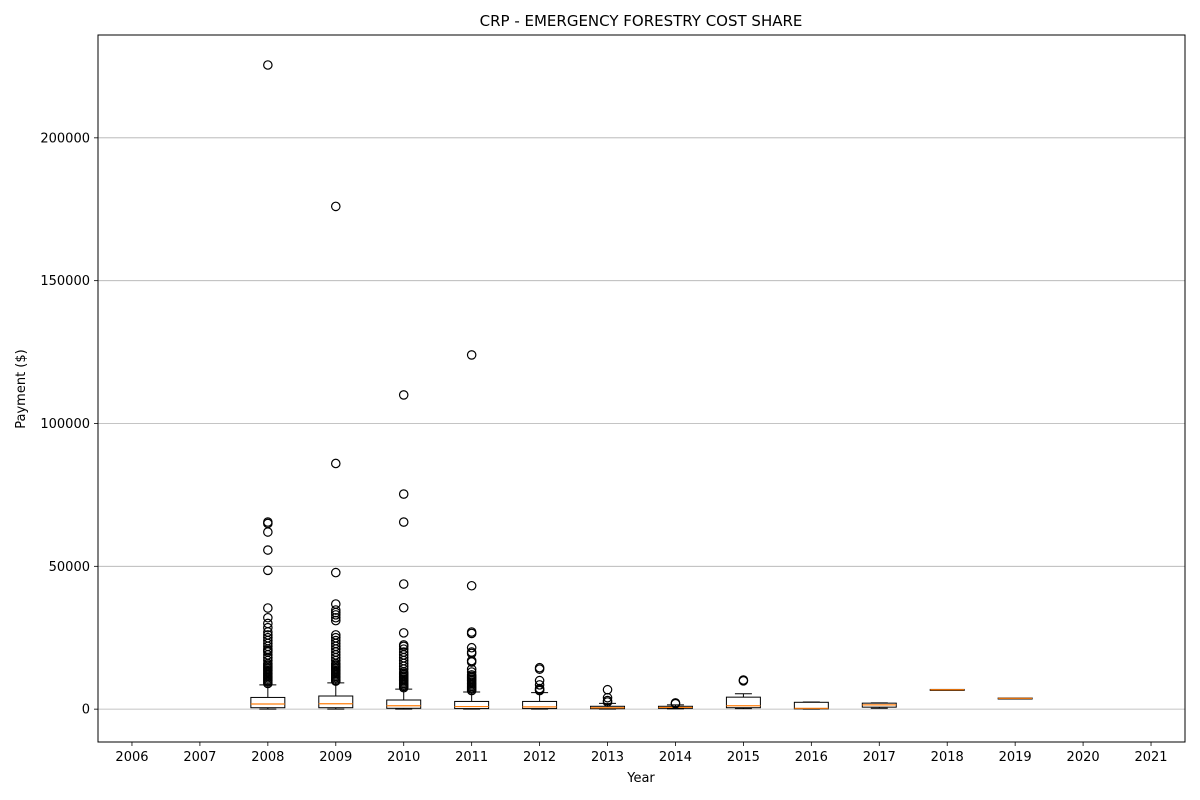 This screenshot has width=1200, height=800. I want to click on x-tick-label: 2007, so click(199, 757).